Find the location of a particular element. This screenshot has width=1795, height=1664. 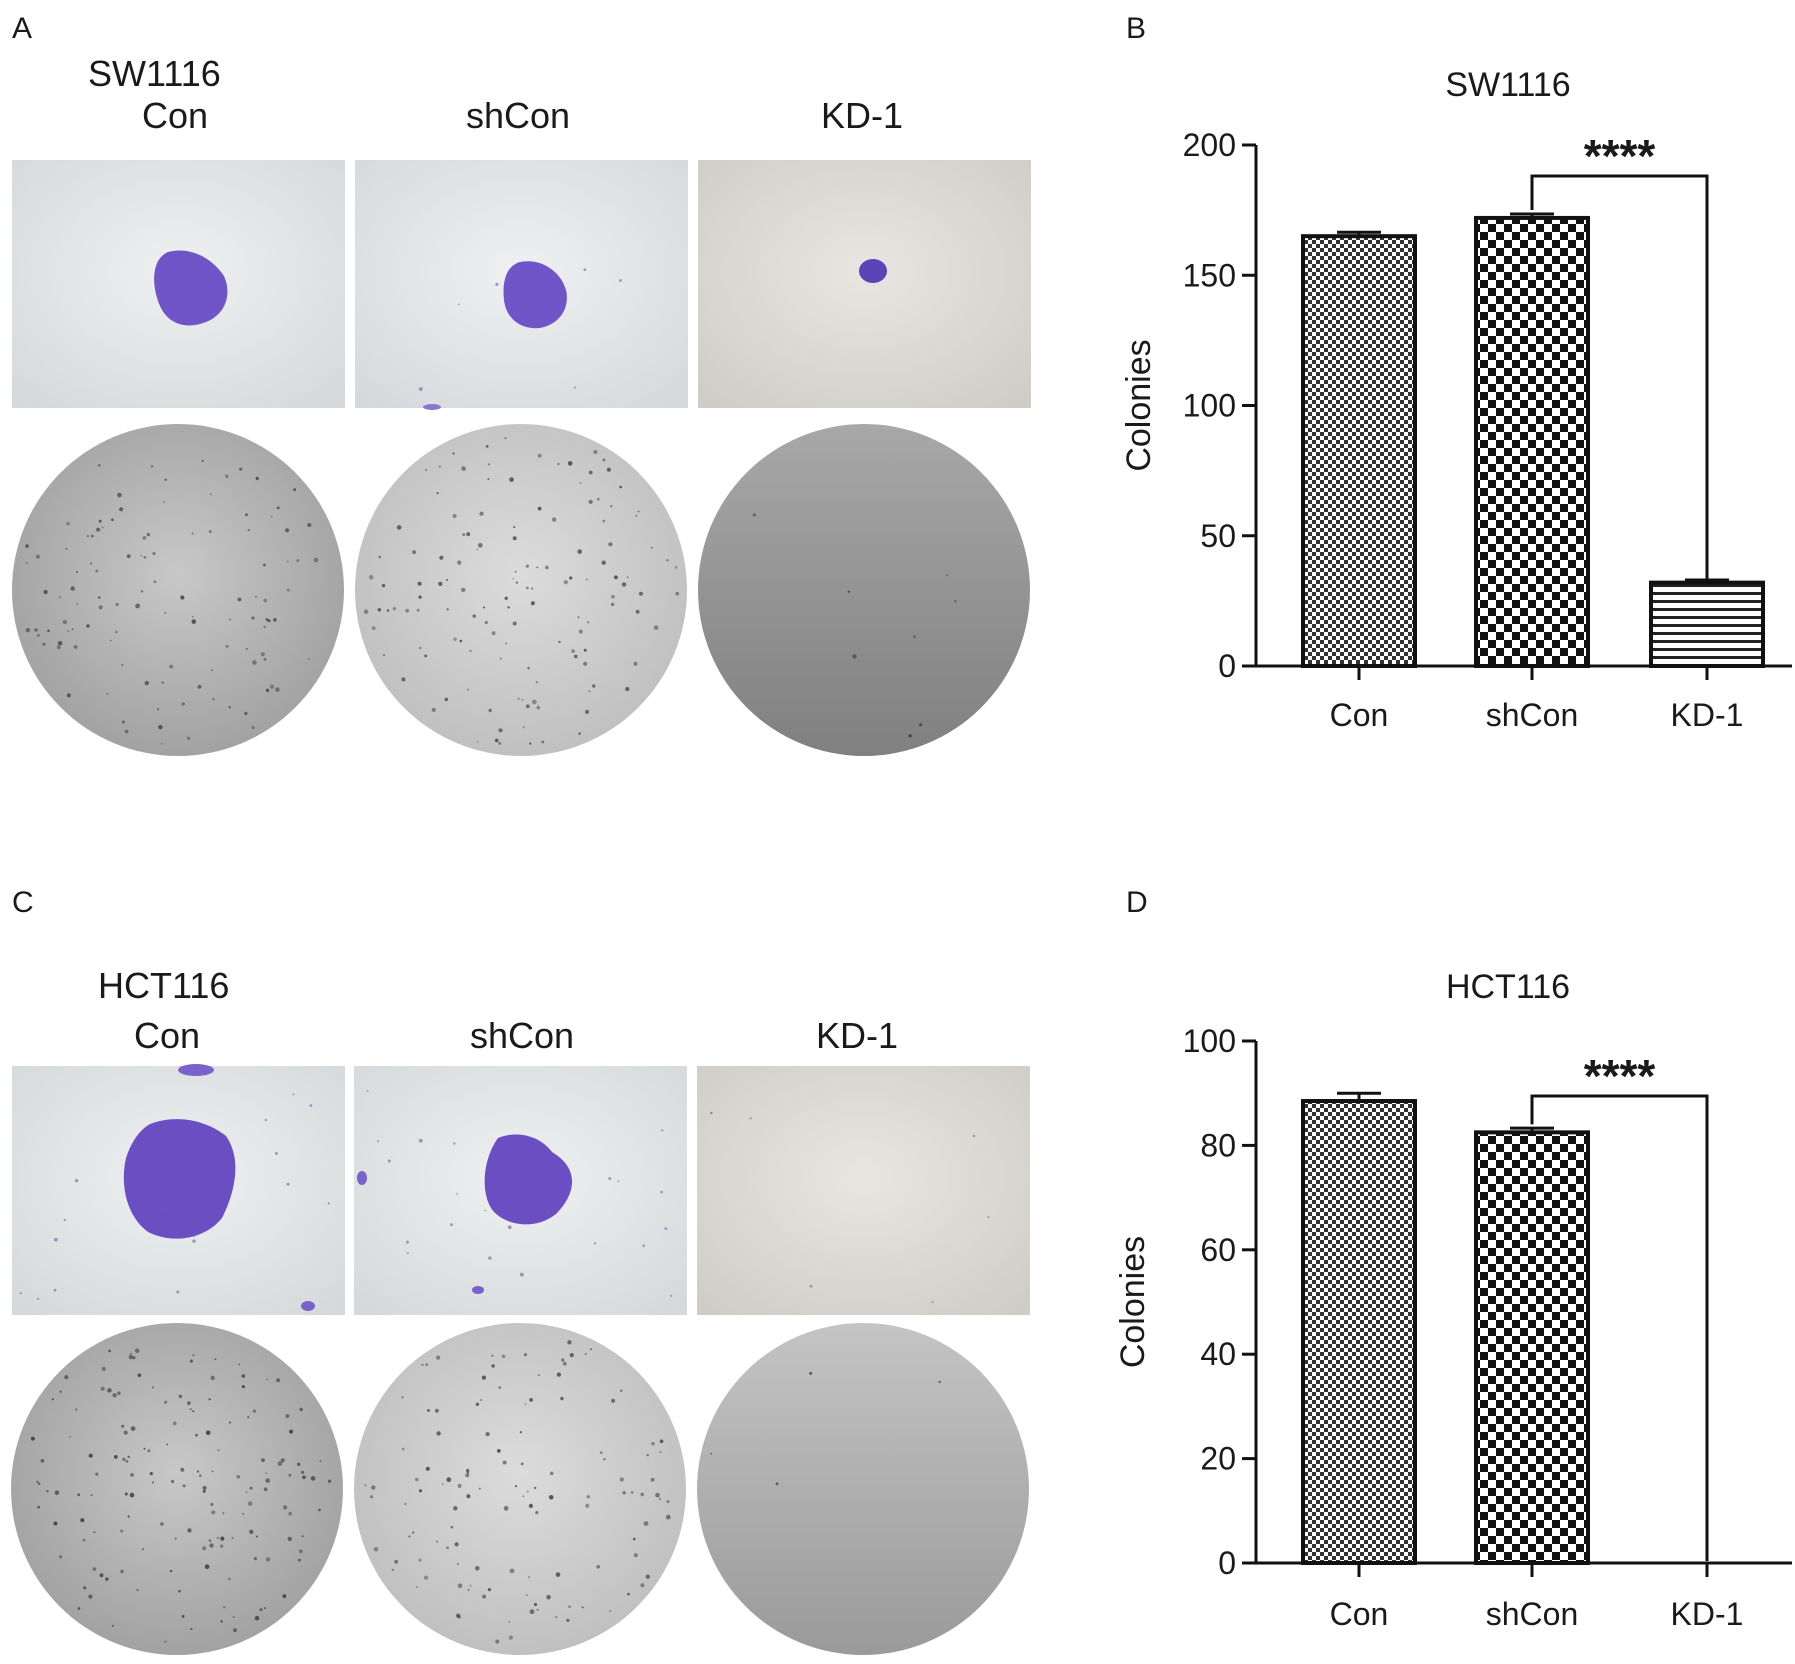

column-header-a-kd1: KD-1 is located at coordinates (862, 115).